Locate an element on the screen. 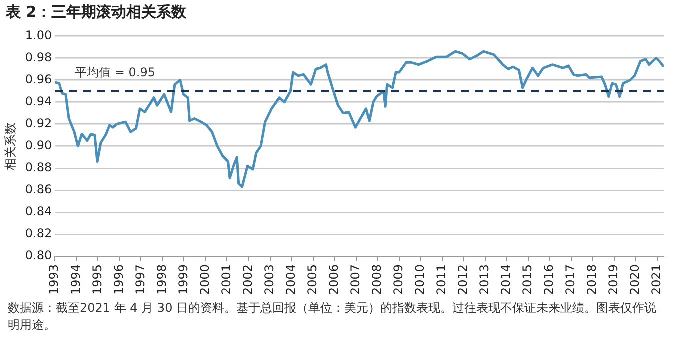 The height and width of the screenshot is (344, 675). x-tick-label: 1998 is located at coordinates (161, 280).